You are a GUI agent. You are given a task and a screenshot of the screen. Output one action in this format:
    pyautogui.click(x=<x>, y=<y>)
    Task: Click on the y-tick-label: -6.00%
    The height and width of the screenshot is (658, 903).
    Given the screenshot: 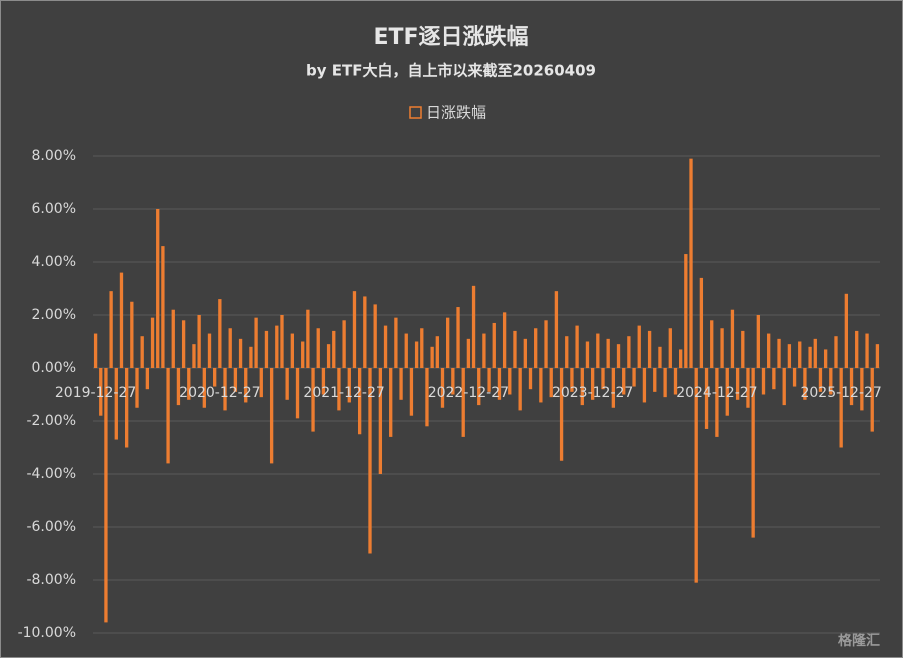 What is the action you would take?
    pyautogui.click(x=51, y=527)
    